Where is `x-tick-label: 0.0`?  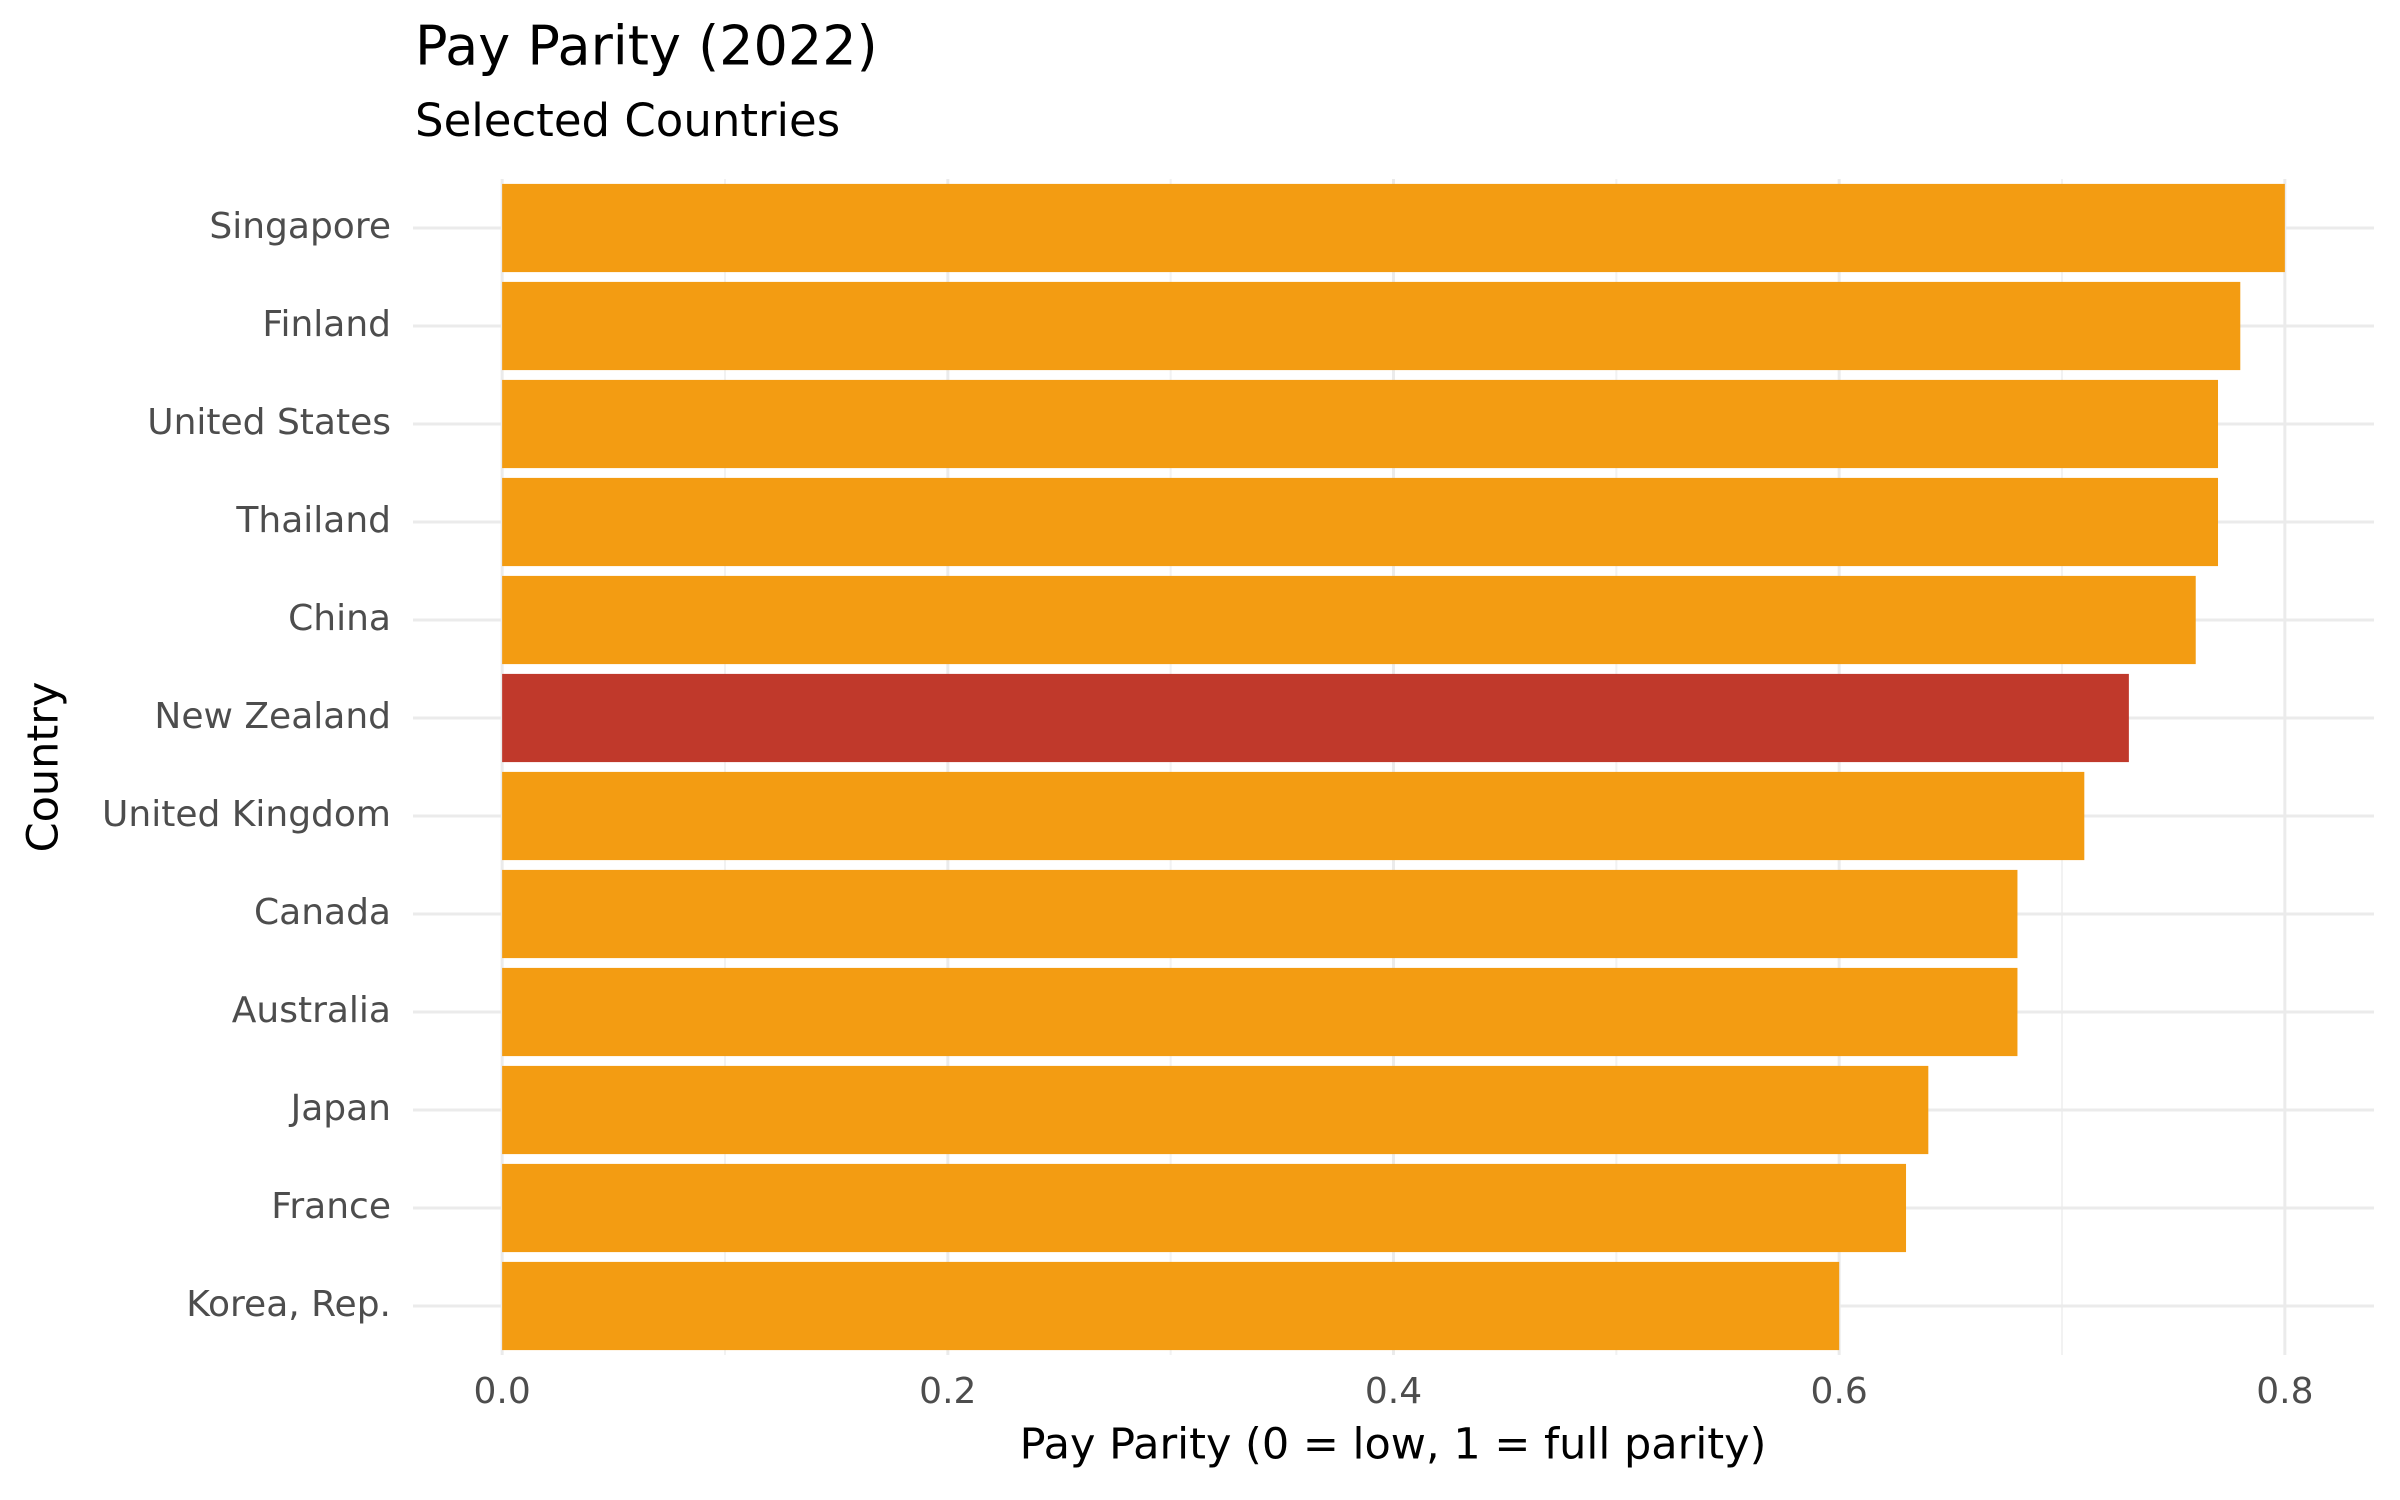
x-tick-label: 0.0 is located at coordinates (502, 1391).